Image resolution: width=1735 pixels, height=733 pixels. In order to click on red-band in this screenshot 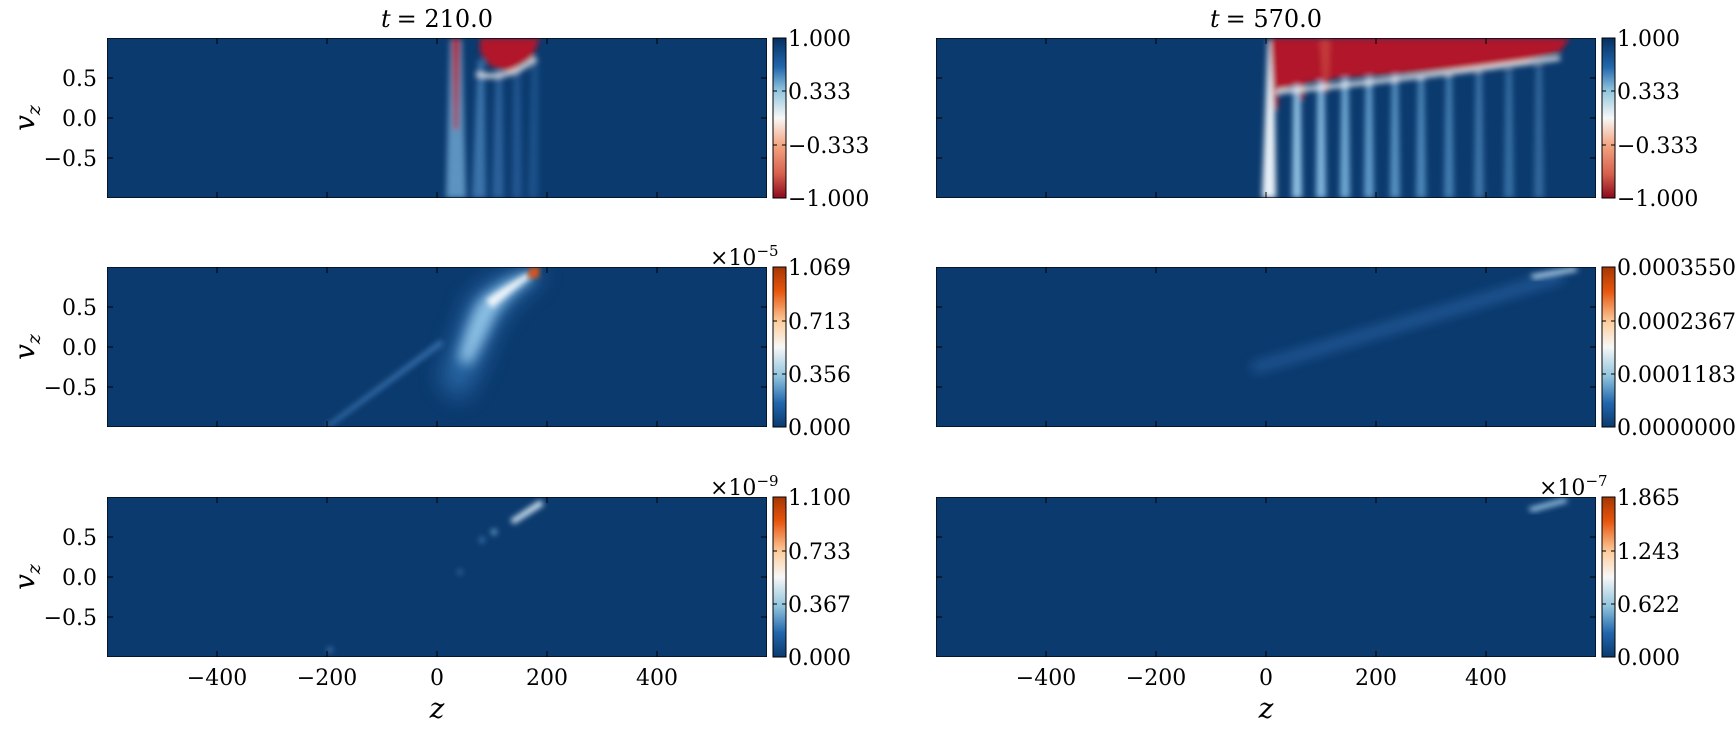, I will do `click(1421, 64)`.